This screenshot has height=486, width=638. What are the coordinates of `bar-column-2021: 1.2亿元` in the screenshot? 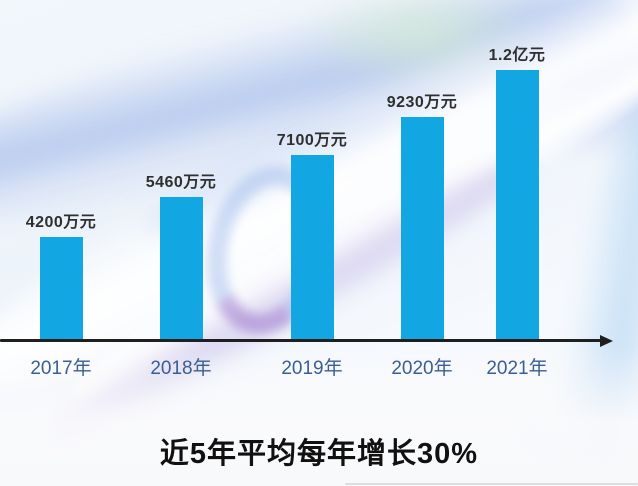 It's located at (517, 190).